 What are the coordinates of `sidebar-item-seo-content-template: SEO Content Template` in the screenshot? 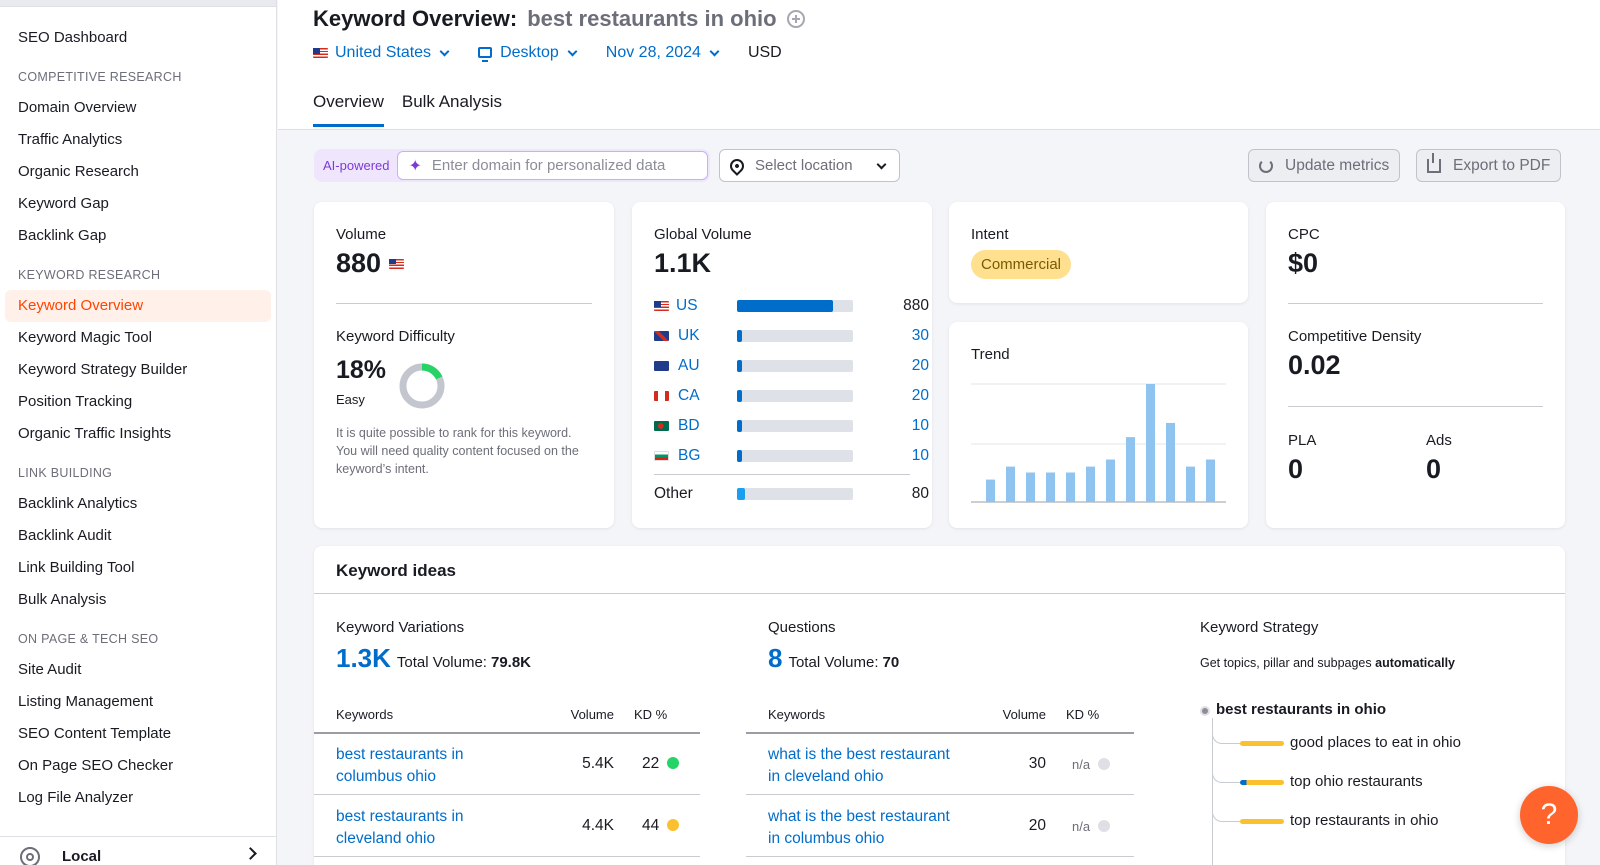 It's located at (95, 733).